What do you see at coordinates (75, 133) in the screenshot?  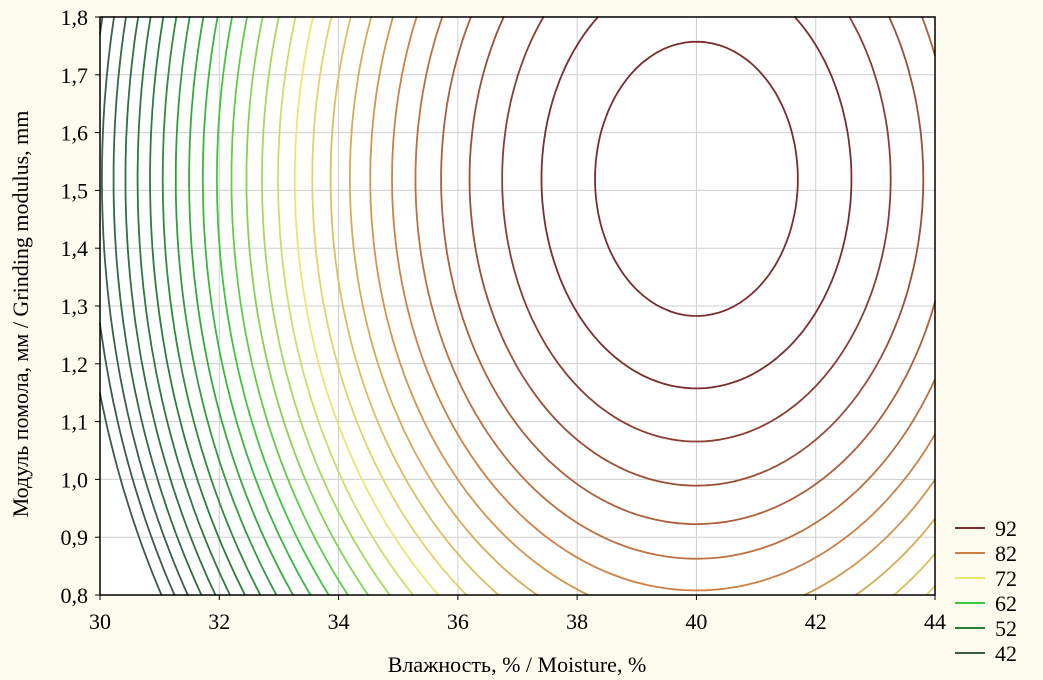 I see `y-tick-label: 1,6` at bounding box center [75, 133].